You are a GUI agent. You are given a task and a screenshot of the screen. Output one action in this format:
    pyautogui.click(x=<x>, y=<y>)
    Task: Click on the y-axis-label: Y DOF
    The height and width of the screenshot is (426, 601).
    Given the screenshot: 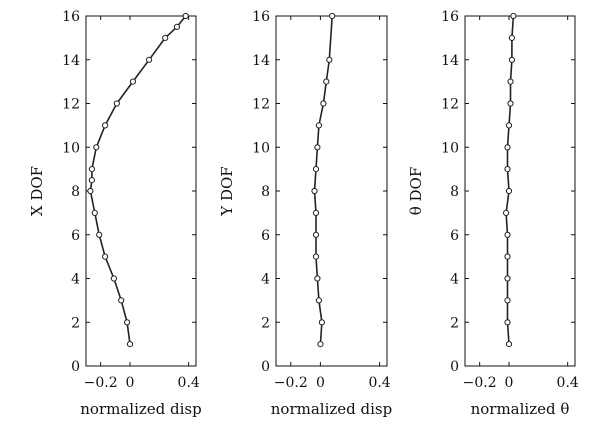 What is the action you would take?
    pyautogui.click(x=227, y=191)
    